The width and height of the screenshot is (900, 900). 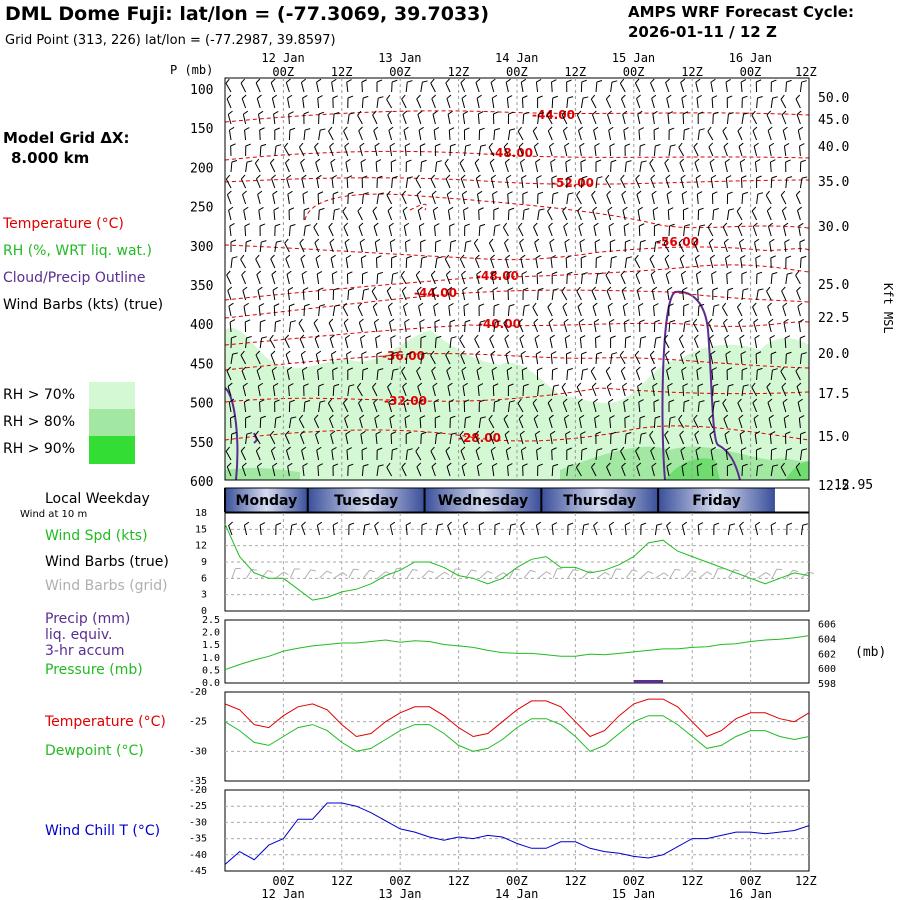 I want to click on weekday-cell: Monday, so click(x=266, y=500).